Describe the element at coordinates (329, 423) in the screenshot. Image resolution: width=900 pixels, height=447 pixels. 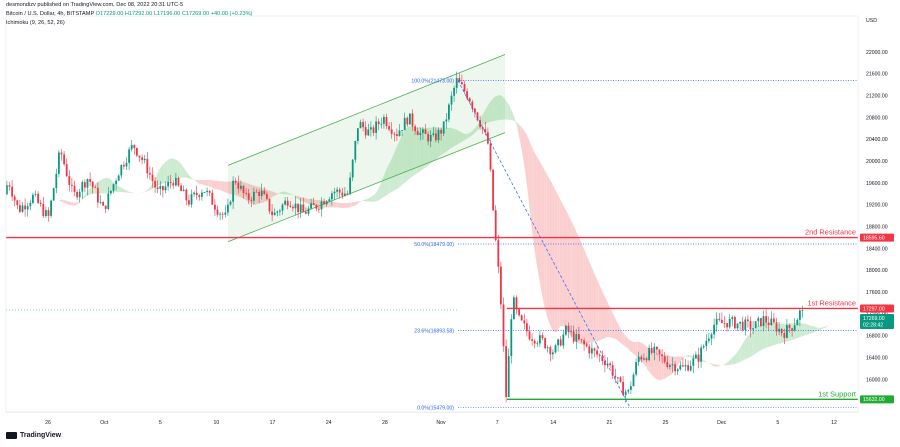
I see `time-tick-label: 24` at that location.